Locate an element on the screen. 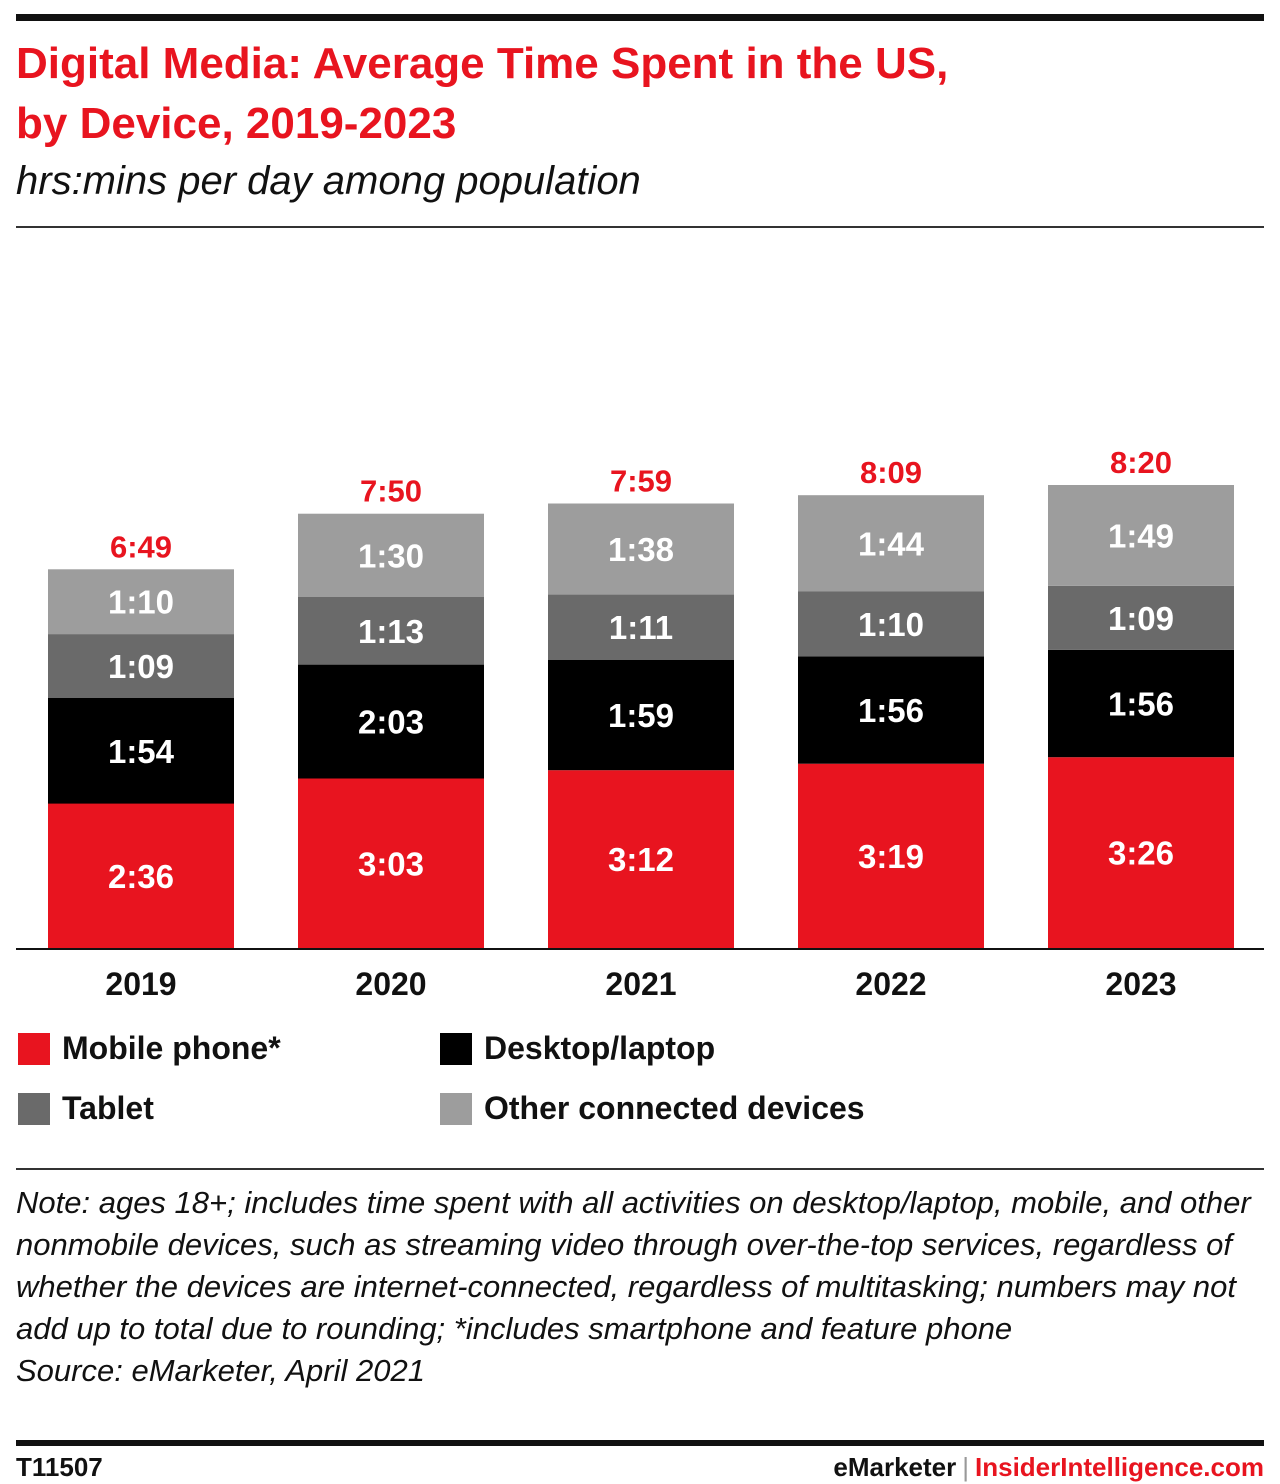 The image size is (1280, 1484). segment-label-desktop-2021: 1:59 is located at coordinates (641, 715).